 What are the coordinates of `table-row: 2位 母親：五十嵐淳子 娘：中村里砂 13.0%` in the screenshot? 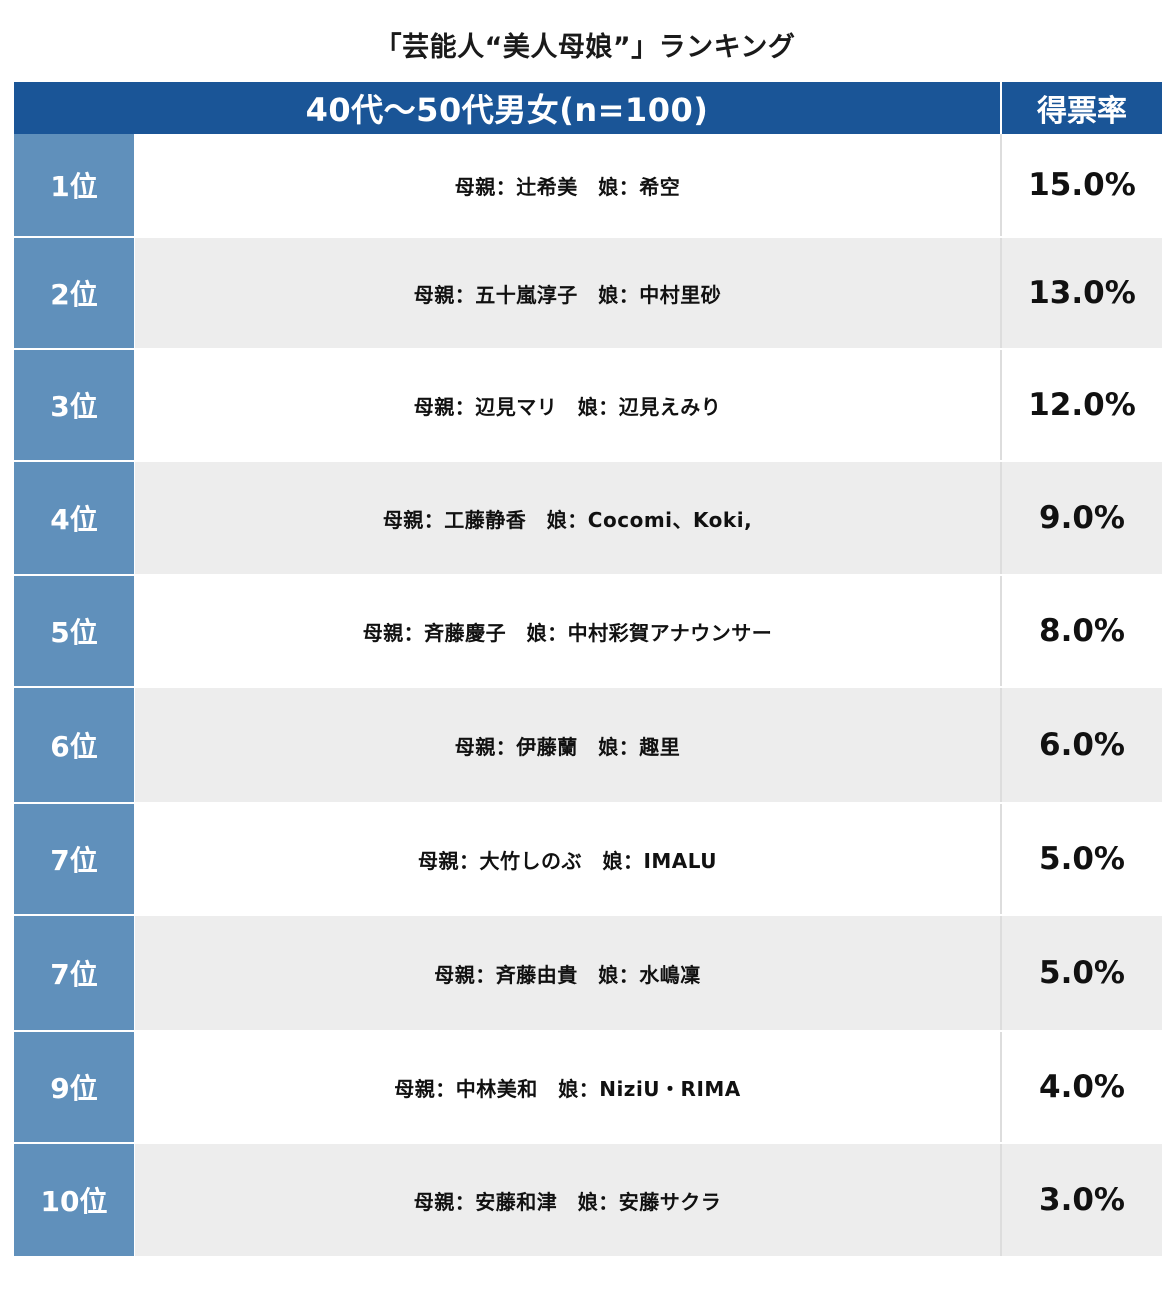 It's located at (588, 292).